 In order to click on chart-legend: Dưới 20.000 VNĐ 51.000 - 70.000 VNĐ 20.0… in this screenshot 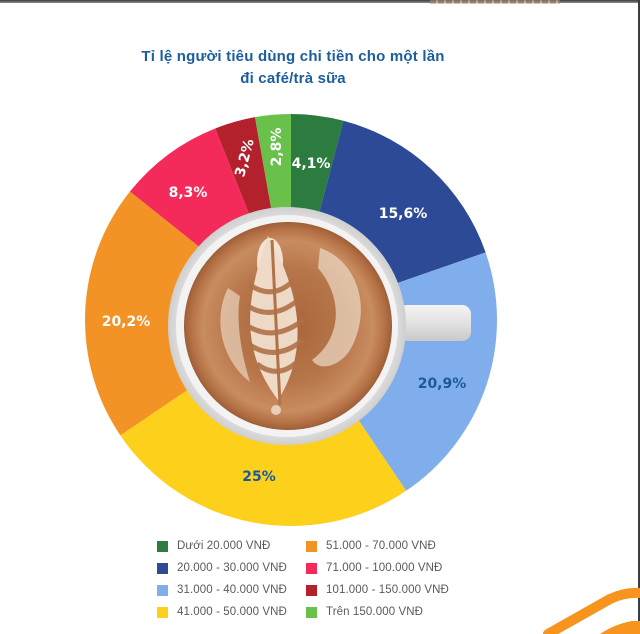, I will do `click(317, 579)`.